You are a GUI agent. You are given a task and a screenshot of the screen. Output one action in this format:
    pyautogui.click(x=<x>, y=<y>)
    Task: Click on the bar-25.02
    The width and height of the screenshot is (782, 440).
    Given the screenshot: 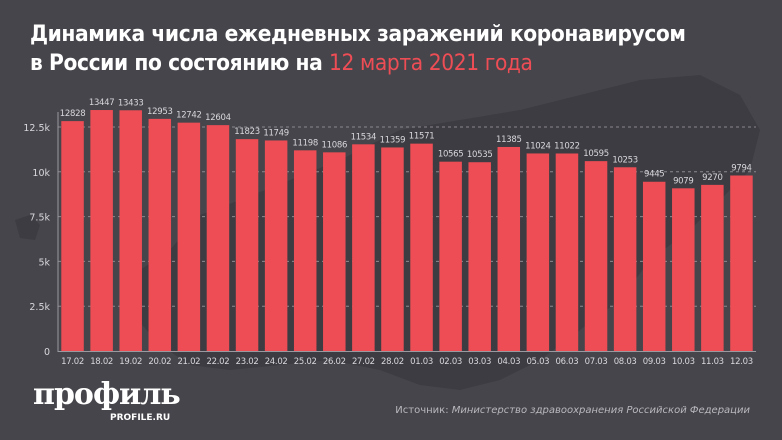 What is the action you would take?
    pyautogui.click(x=305, y=250)
    